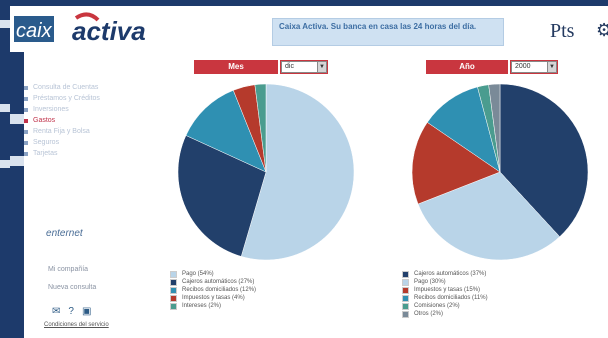 The width and height of the screenshot is (608, 338). I want to click on legend-label: Impuestos y tasas (15%), so click(447, 290).